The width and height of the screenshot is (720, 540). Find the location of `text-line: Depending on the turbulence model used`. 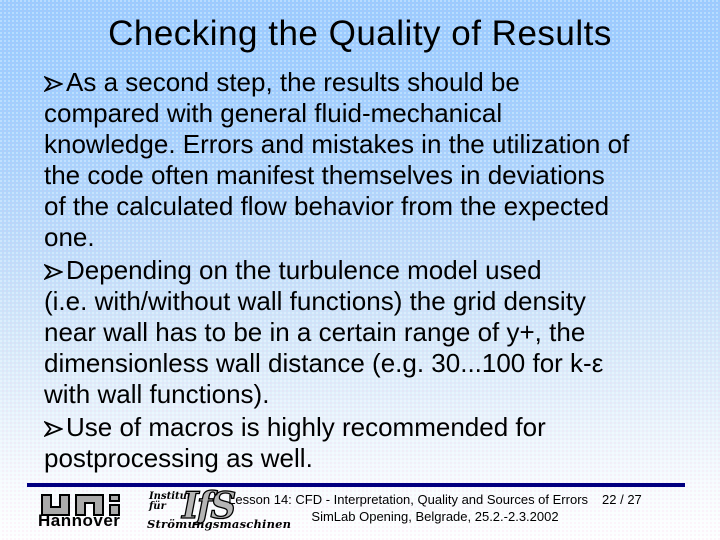

text-line: Depending on the turbulence model used is located at coordinates (376, 270).